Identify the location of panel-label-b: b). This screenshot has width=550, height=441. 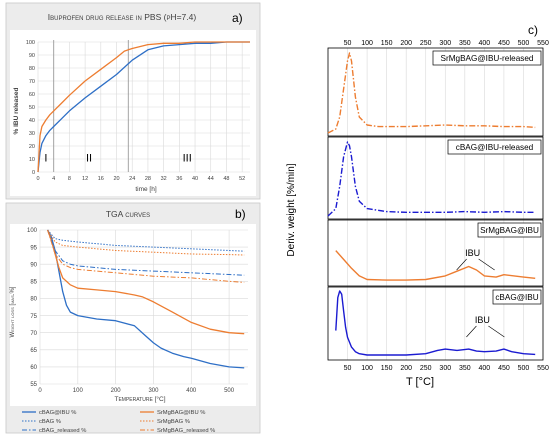
(240, 214).